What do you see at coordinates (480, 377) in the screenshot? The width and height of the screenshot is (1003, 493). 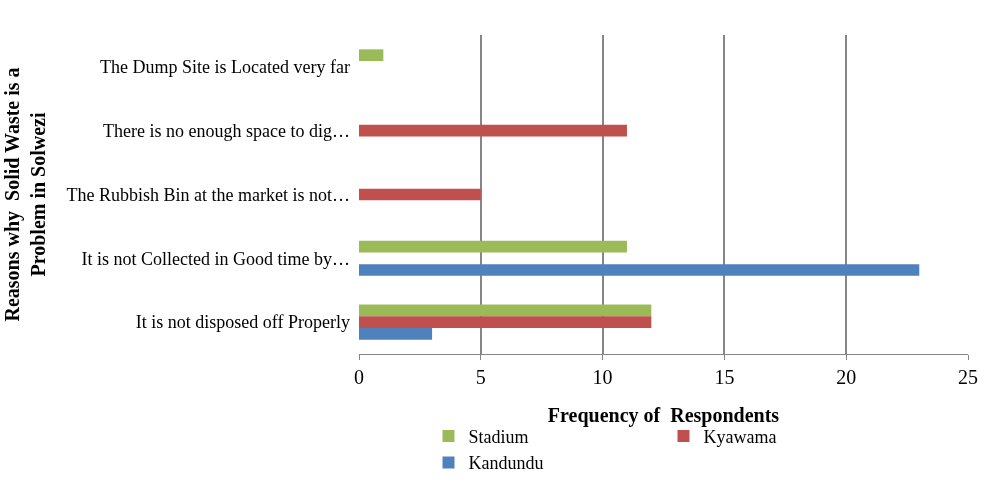 I see `x-tick-label: 5` at bounding box center [480, 377].